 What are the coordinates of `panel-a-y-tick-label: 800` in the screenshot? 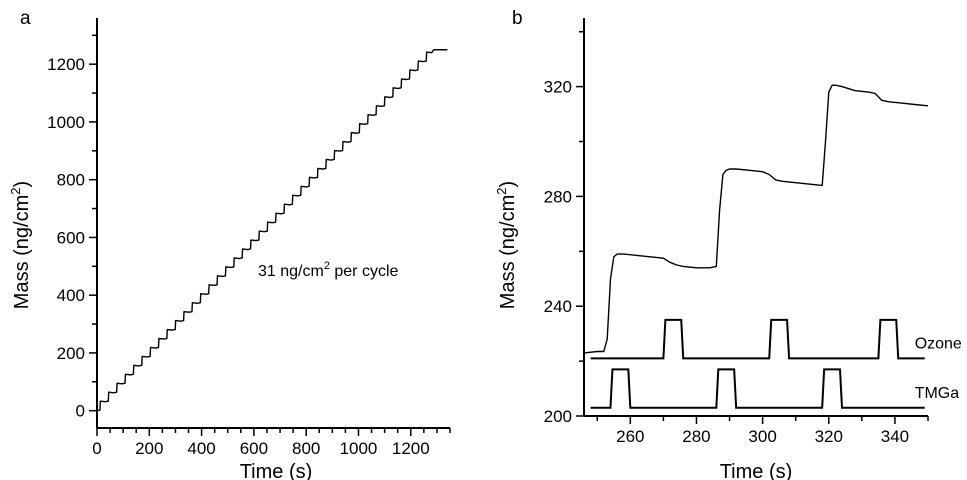 It's located at (71, 180).